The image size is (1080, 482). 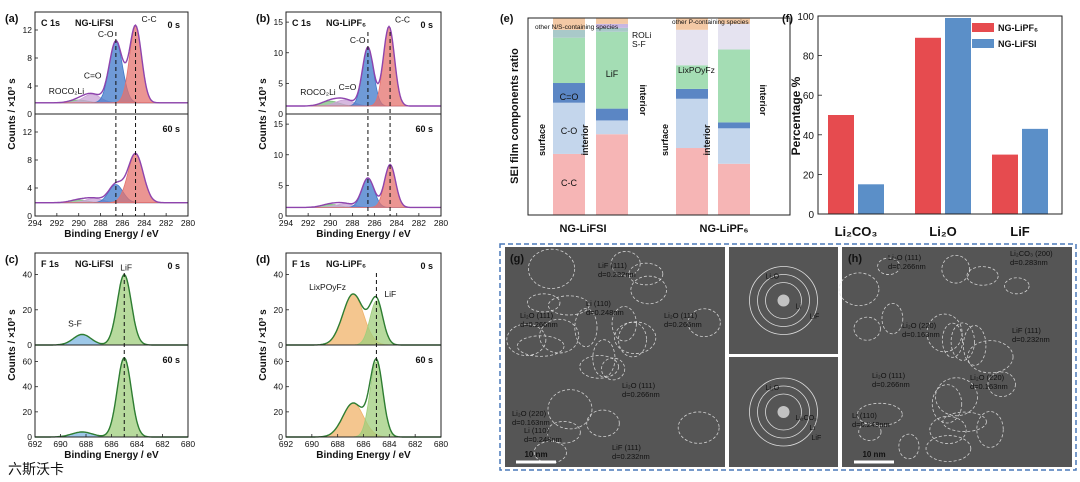 What do you see at coordinates (357, 170) in the screenshot?
I see `xps-subplot-b-1: 0 5 10 15 60 s` at bounding box center [357, 170].